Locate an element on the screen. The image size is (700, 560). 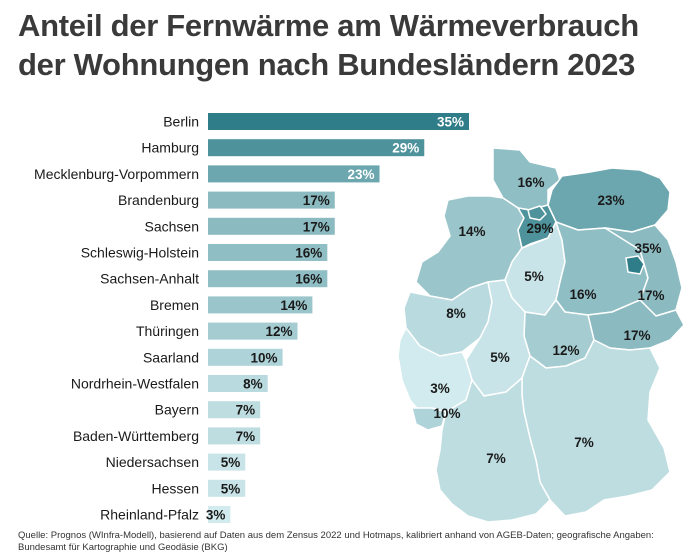
map-label-thueringen: 12% is located at coordinates (565, 350).